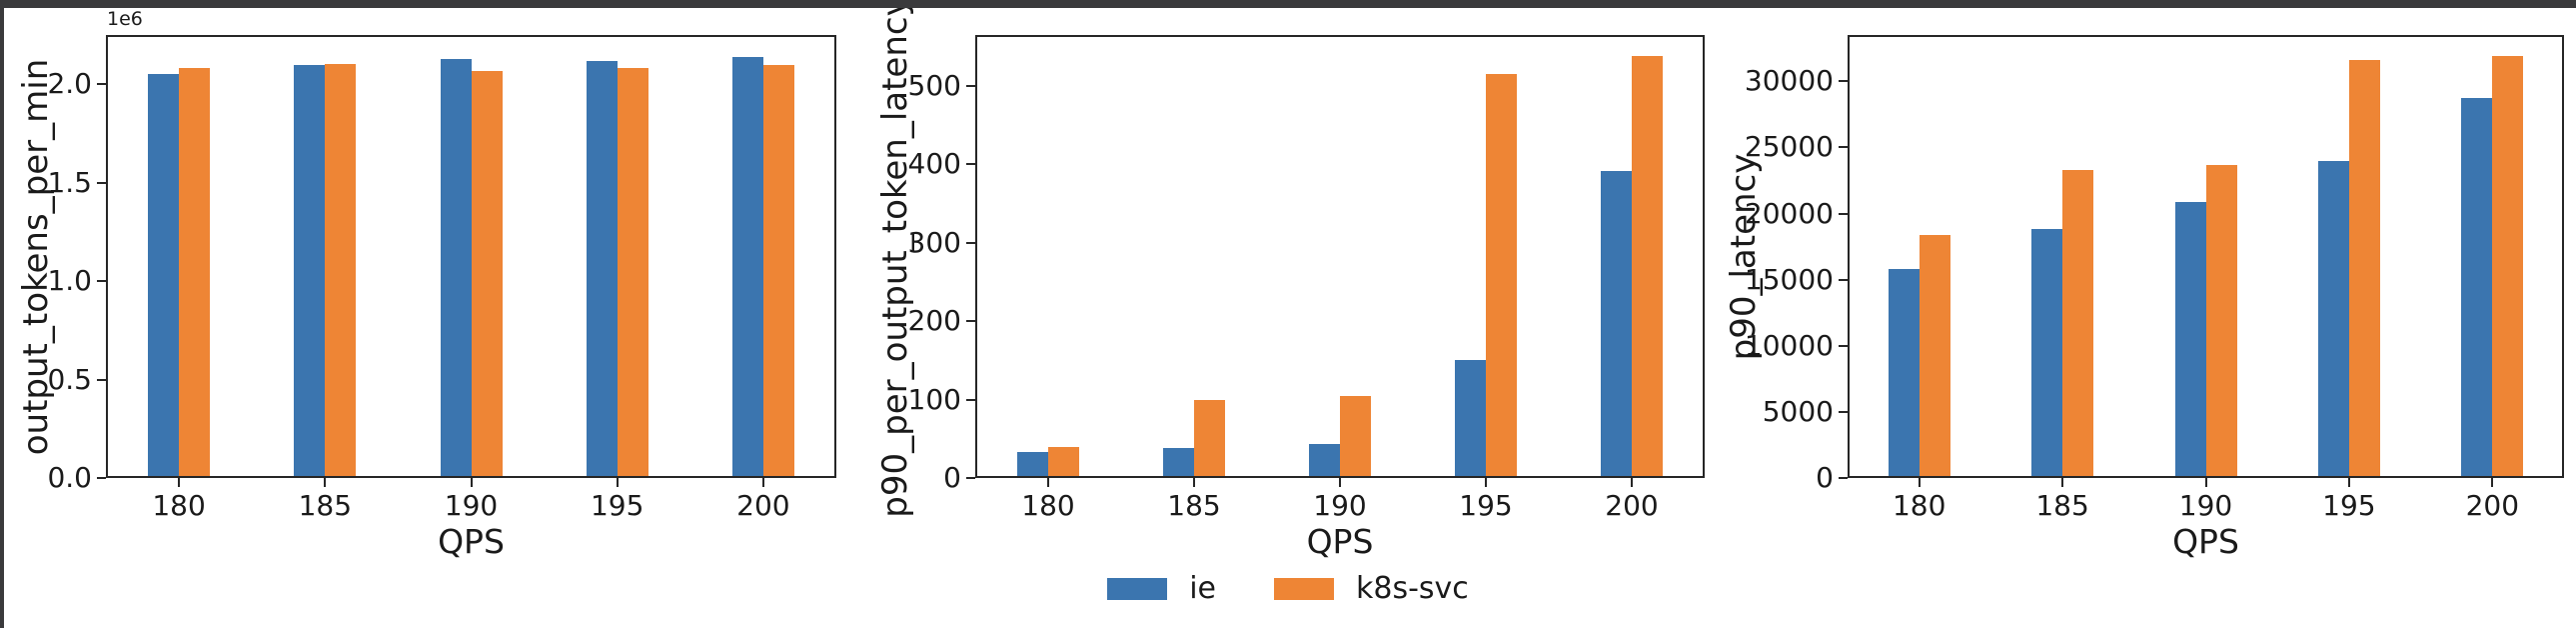 This screenshot has width=2576, height=628. I want to click on x-tick-label: 190, so click(2205, 505).